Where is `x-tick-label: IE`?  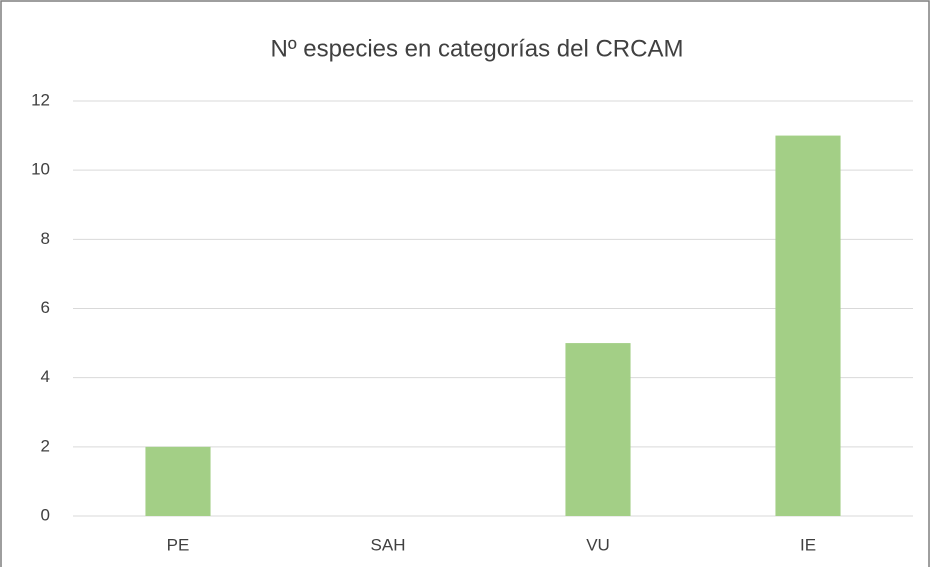 x-tick-label: IE is located at coordinates (808, 544).